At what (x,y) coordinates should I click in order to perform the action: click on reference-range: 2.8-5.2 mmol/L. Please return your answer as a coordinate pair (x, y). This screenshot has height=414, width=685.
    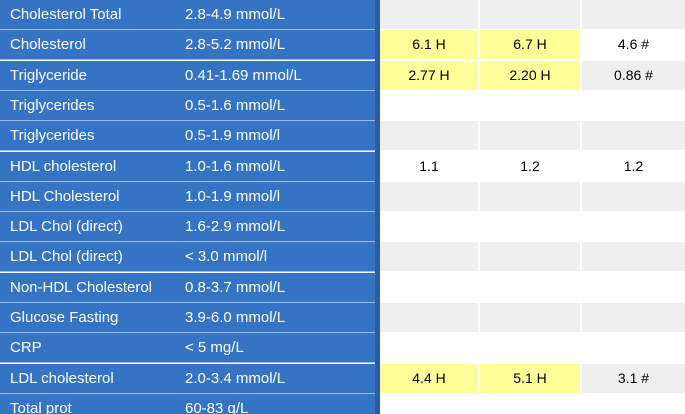
    Looking at the image, I should click on (235, 45).